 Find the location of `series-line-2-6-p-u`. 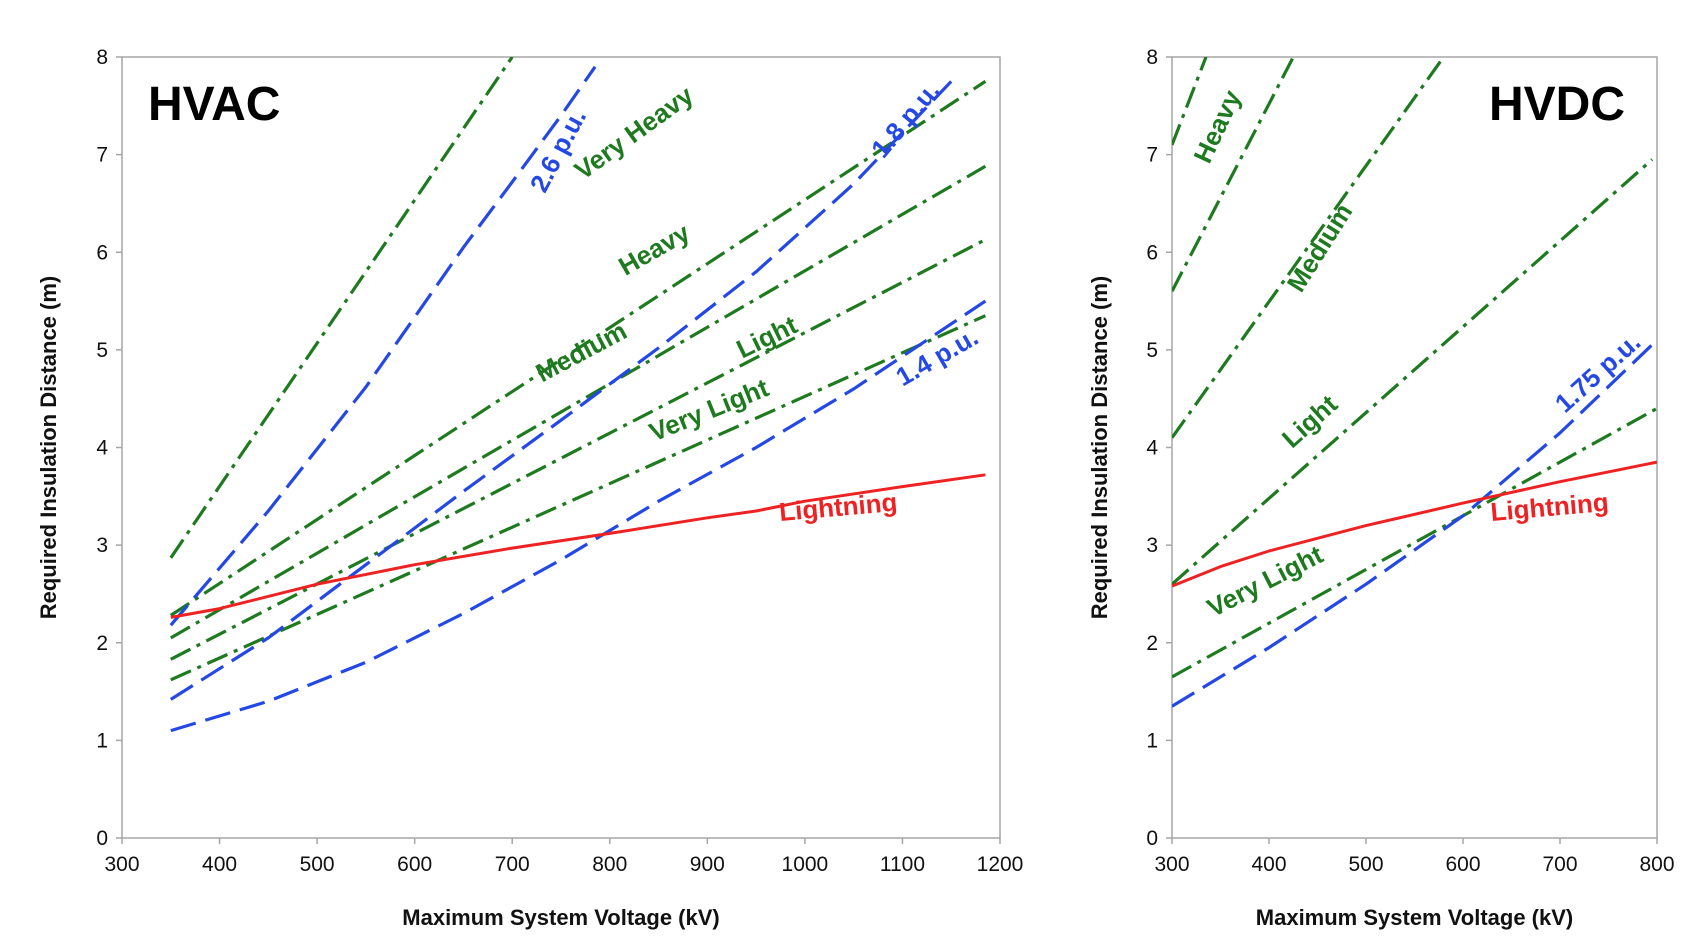

series-line-2-6-p-u is located at coordinates (383, 346).